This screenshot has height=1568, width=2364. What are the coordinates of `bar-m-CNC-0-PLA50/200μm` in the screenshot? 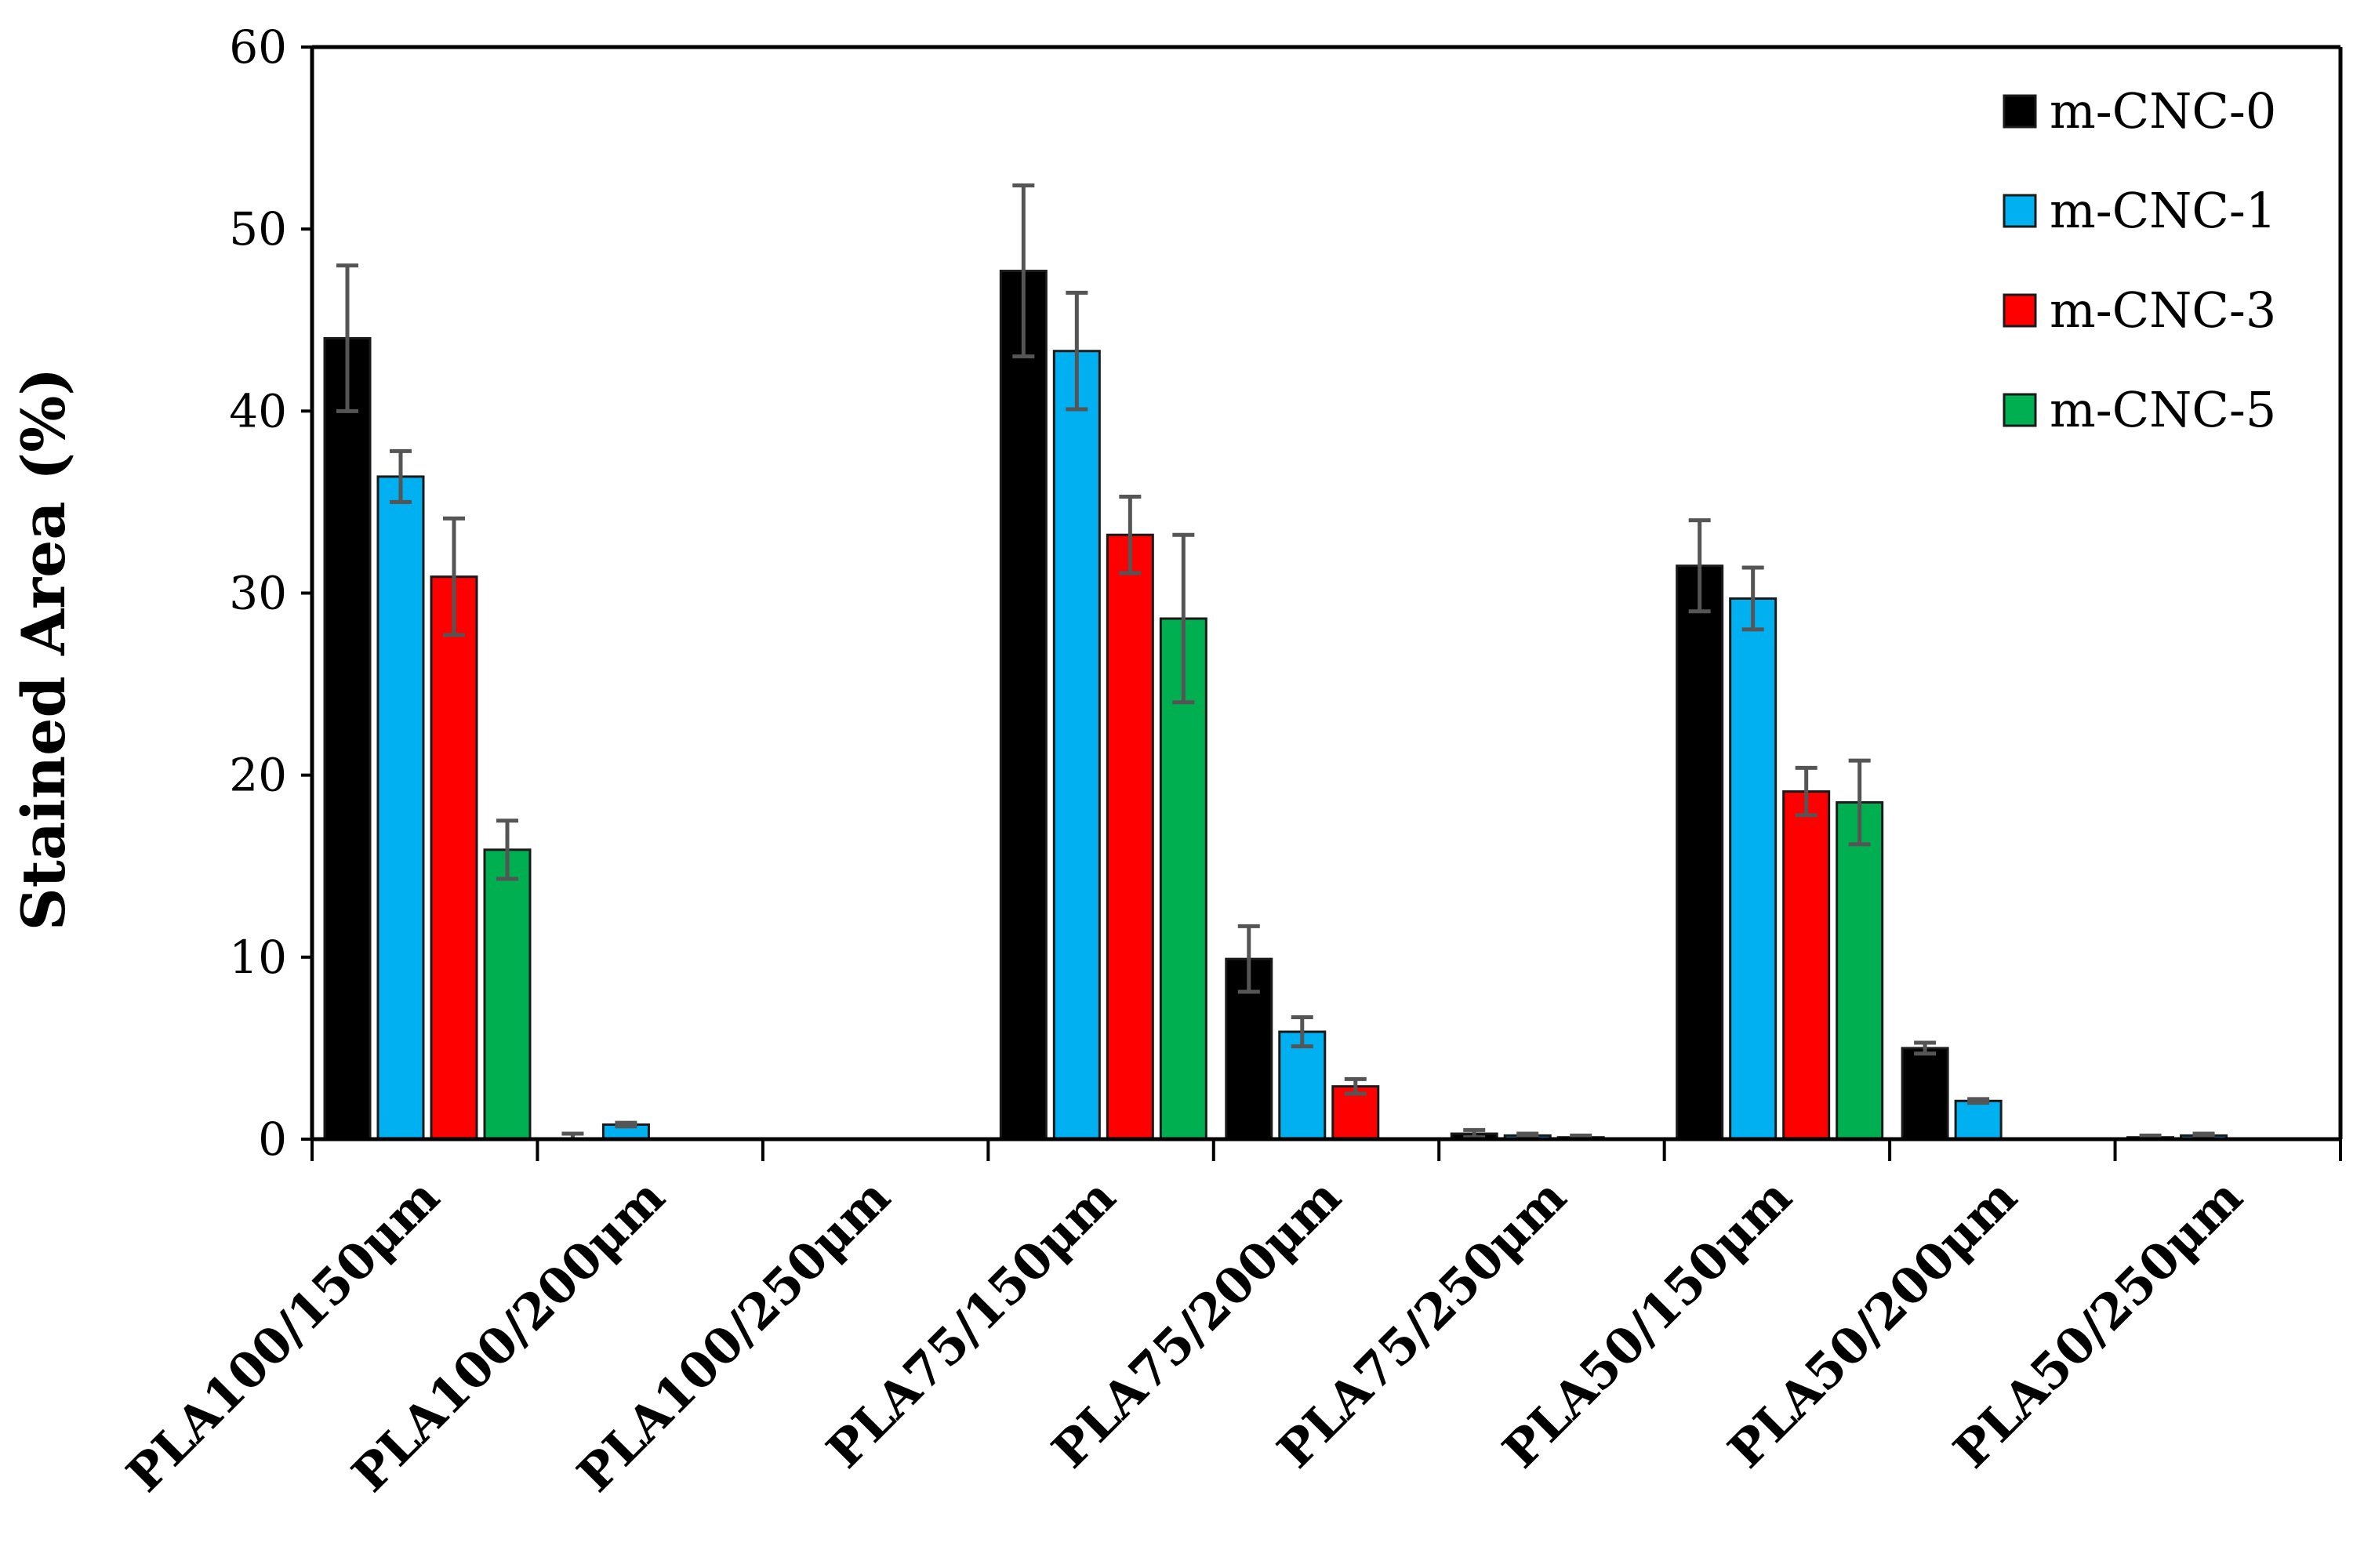 It's located at (1925, 1094).